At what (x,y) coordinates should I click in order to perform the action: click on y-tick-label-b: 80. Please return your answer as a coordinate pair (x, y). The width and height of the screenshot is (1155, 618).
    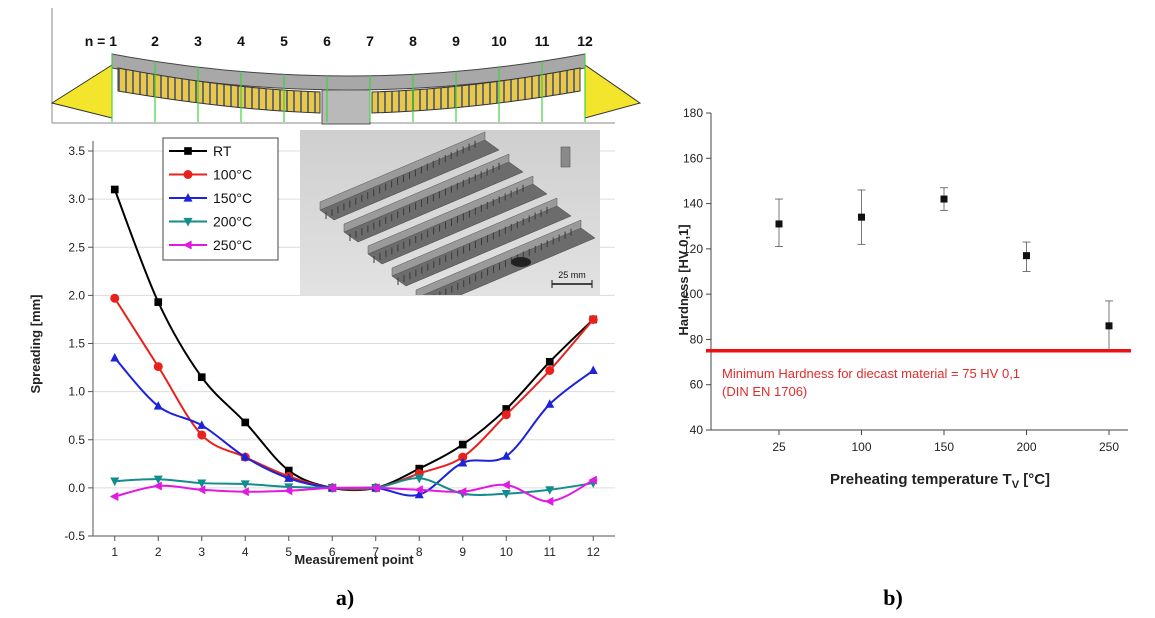
    Looking at the image, I should click on (697, 339).